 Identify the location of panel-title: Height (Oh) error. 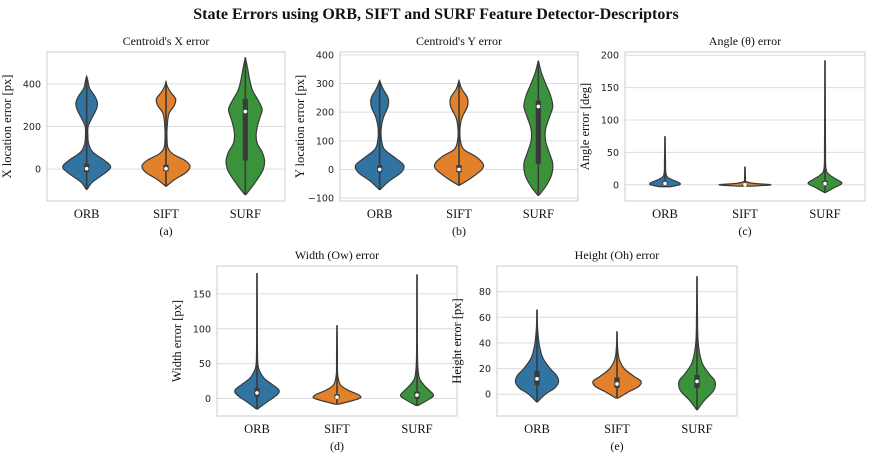
(617, 255).